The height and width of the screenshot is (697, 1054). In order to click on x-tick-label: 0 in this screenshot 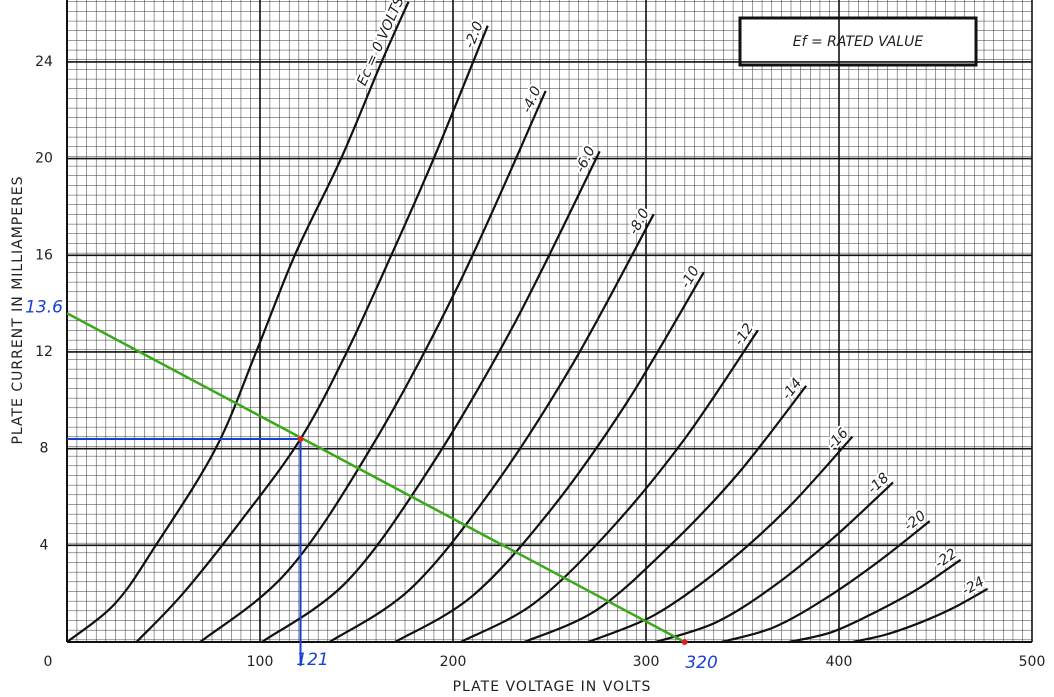, I will do `click(48, 662)`.